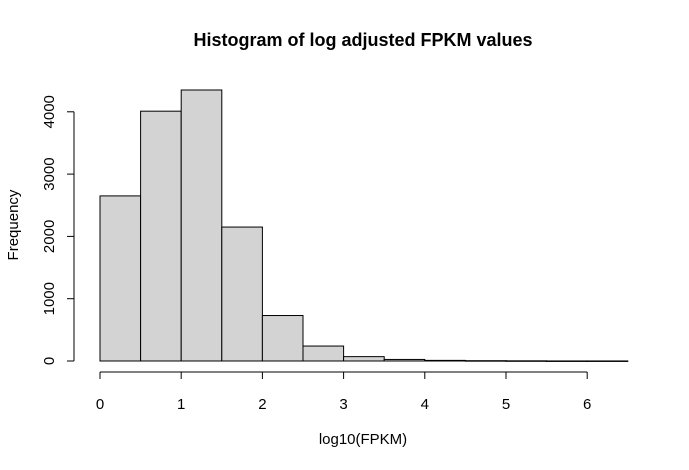 The width and height of the screenshot is (689, 470). Describe the element at coordinates (100, 404) in the screenshot. I see `x-tick-label-0: 0` at that location.